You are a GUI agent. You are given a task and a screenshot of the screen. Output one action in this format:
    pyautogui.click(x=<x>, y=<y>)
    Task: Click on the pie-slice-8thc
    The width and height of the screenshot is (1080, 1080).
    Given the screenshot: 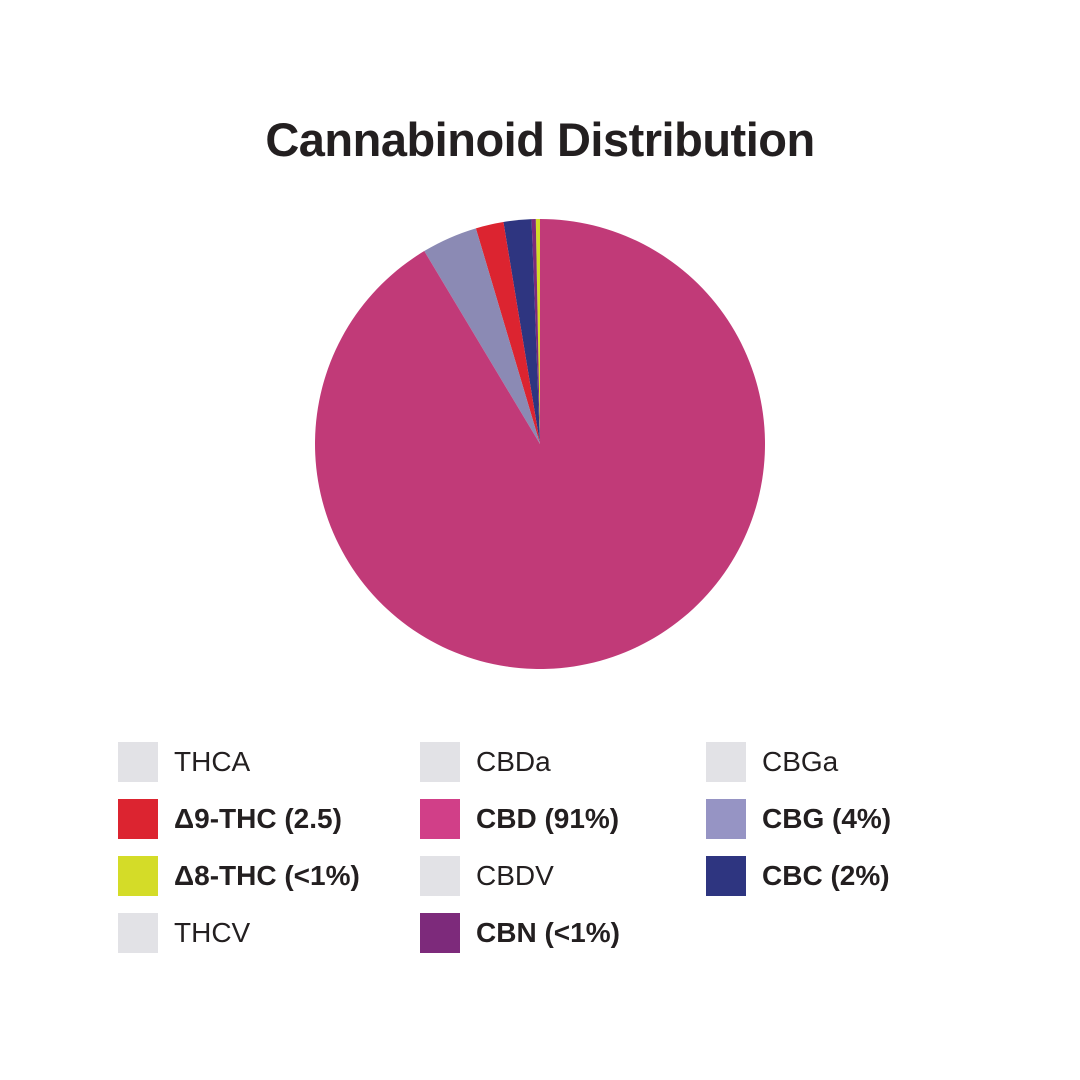 What is the action you would take?
    pyautogui.click(x=537, y=331)
    